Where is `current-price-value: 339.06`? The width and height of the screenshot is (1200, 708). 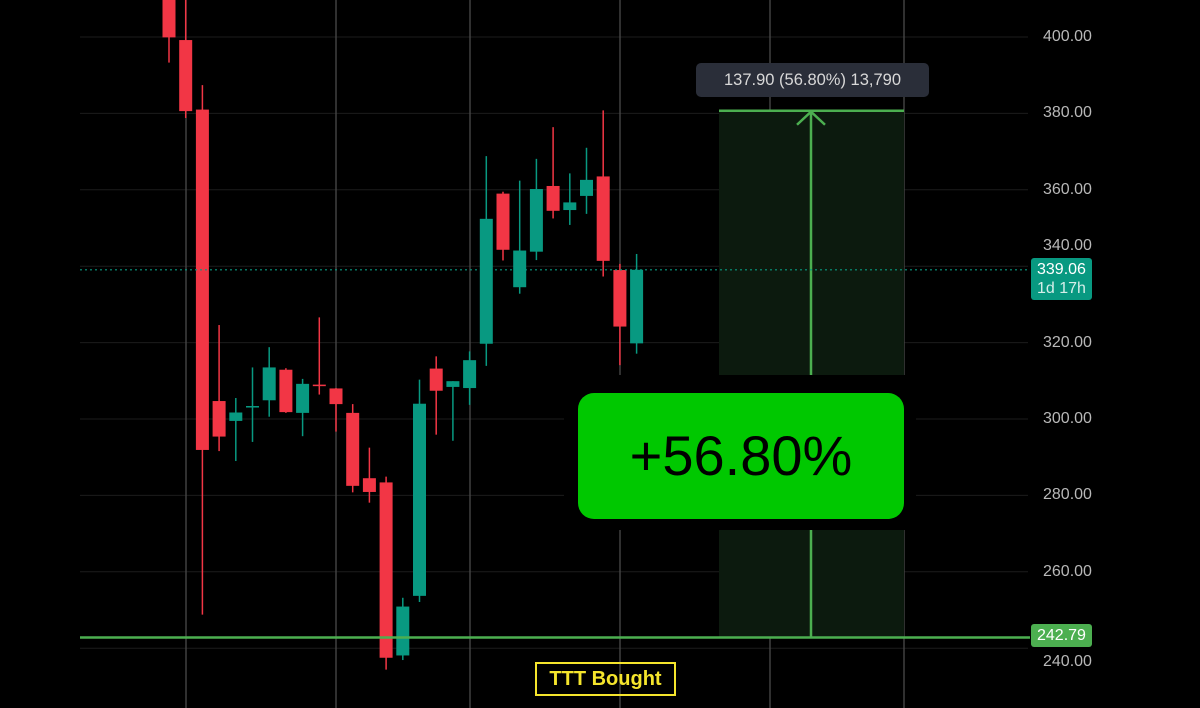 current-price-value: 339.06 is located at coordinates (1061, 269).